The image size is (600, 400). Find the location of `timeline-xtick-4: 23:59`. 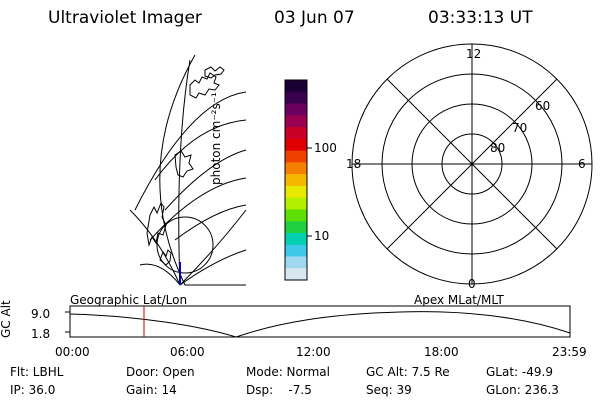

timeline-xtick-4: 23:59 is located at coordinates (569, 352).